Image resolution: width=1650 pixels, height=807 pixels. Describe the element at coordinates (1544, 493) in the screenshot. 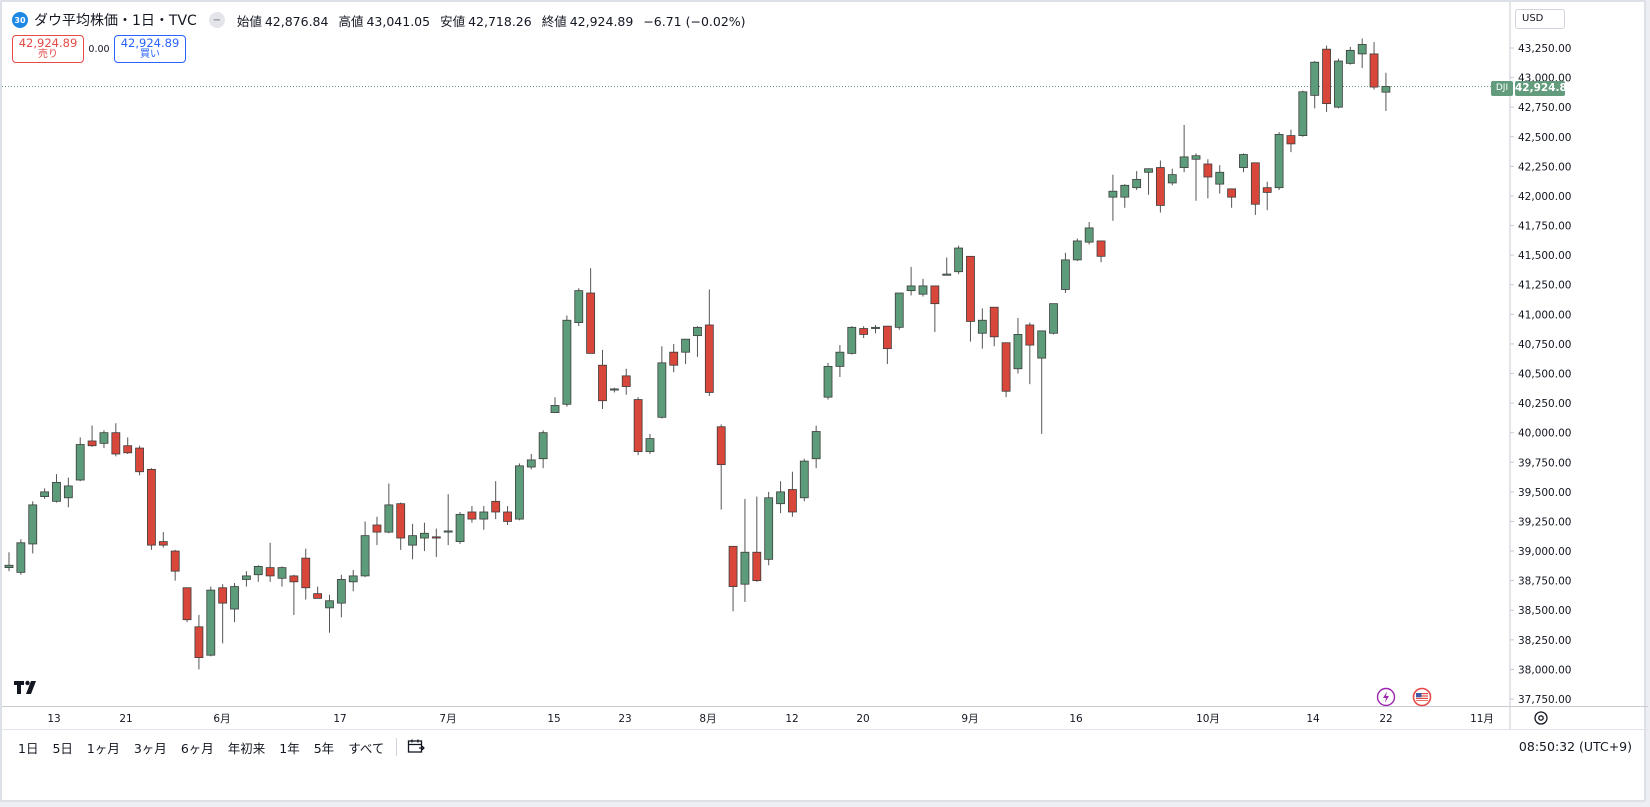

I see `price-tick-label: 39,500.00` at that location.